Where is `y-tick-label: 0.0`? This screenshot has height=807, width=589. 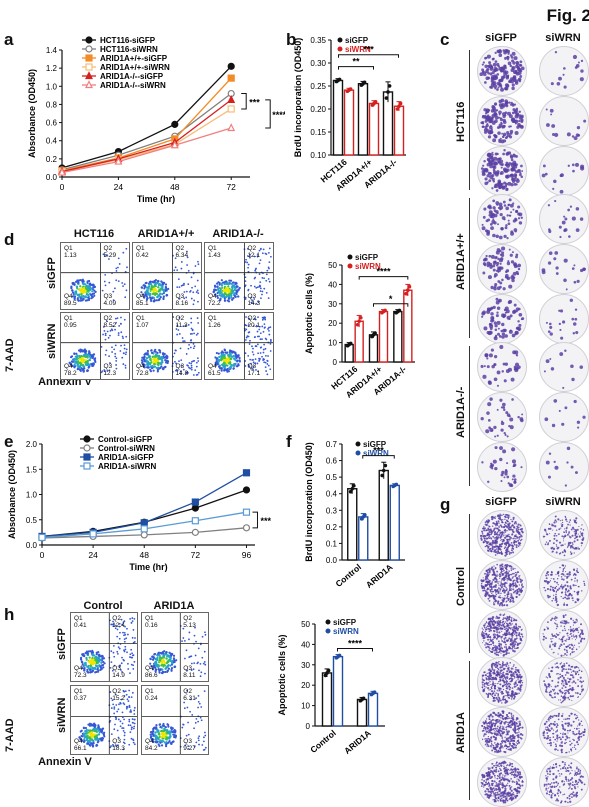 y-tick-label: 0.0 is located at coordinates (52, 177).